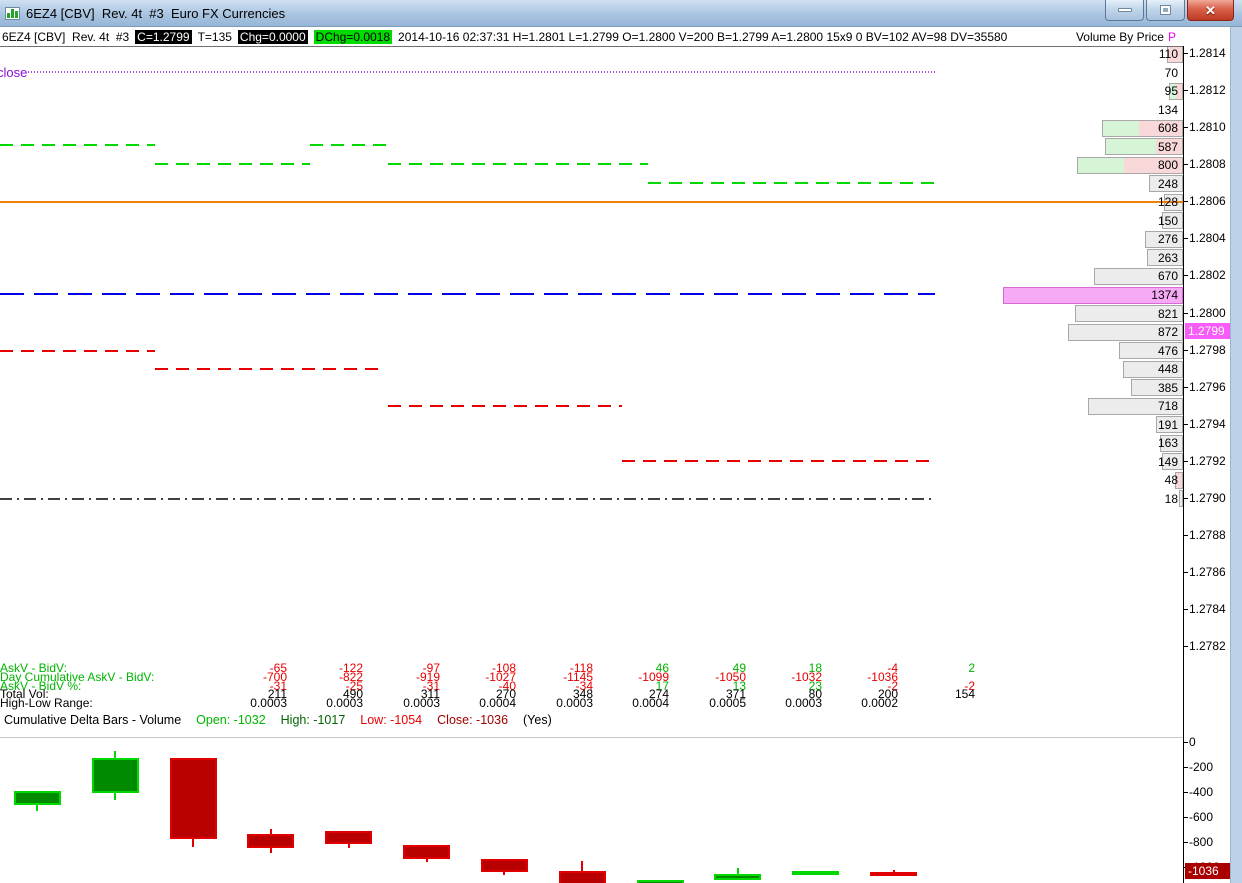 The height and width of the screenshot is (883, 1242). Describe the element at coordinates (1207, 53) in the screenshot. I see `price-label: 1.2814` at that location.